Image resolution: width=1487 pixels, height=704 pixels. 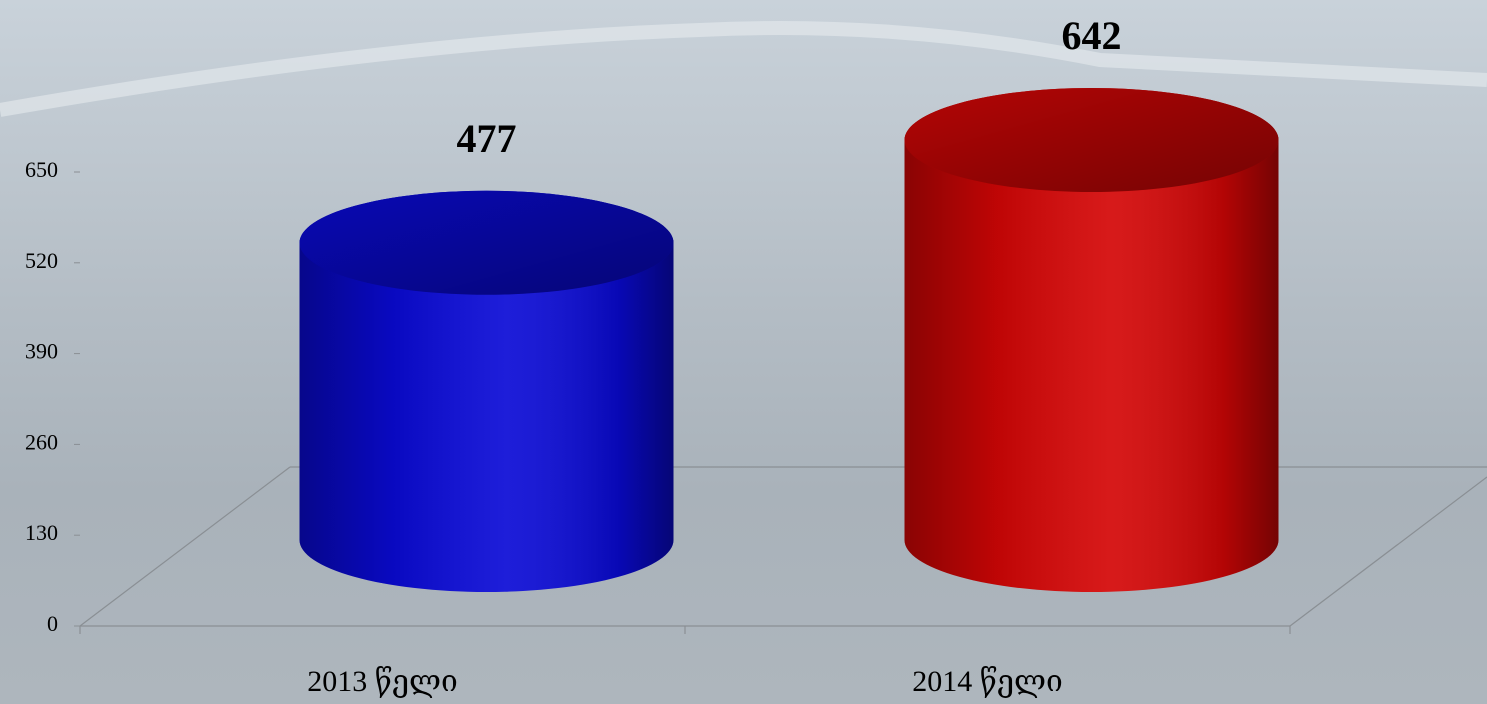 I want to click on bar-shading, so click(x=486, y=391).